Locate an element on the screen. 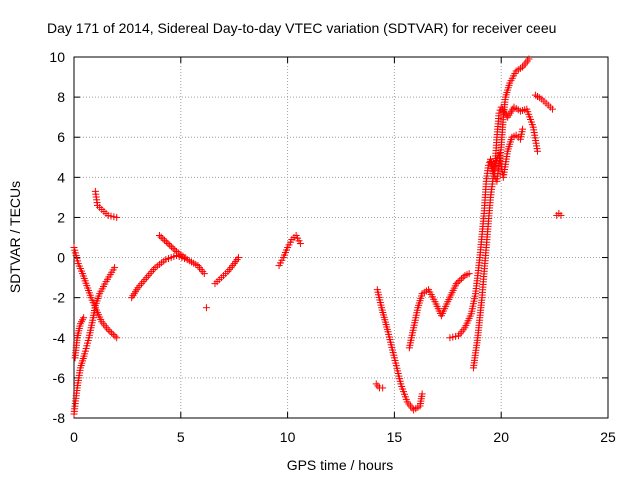 The height and width of the screenshot is (480, 640). y-tick-label: -8 is located at coordinates (59, 418).